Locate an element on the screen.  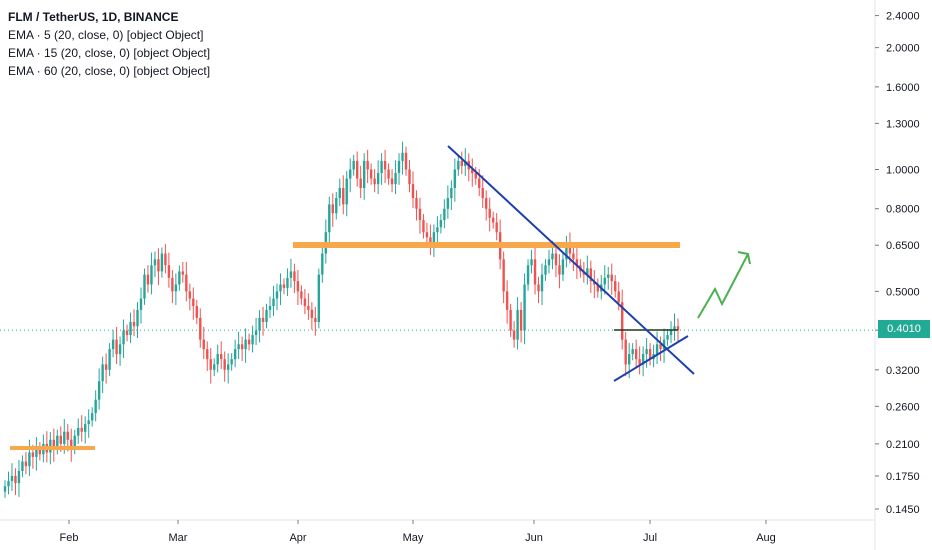
ascending-trendline is located at coordinates (651, 358).